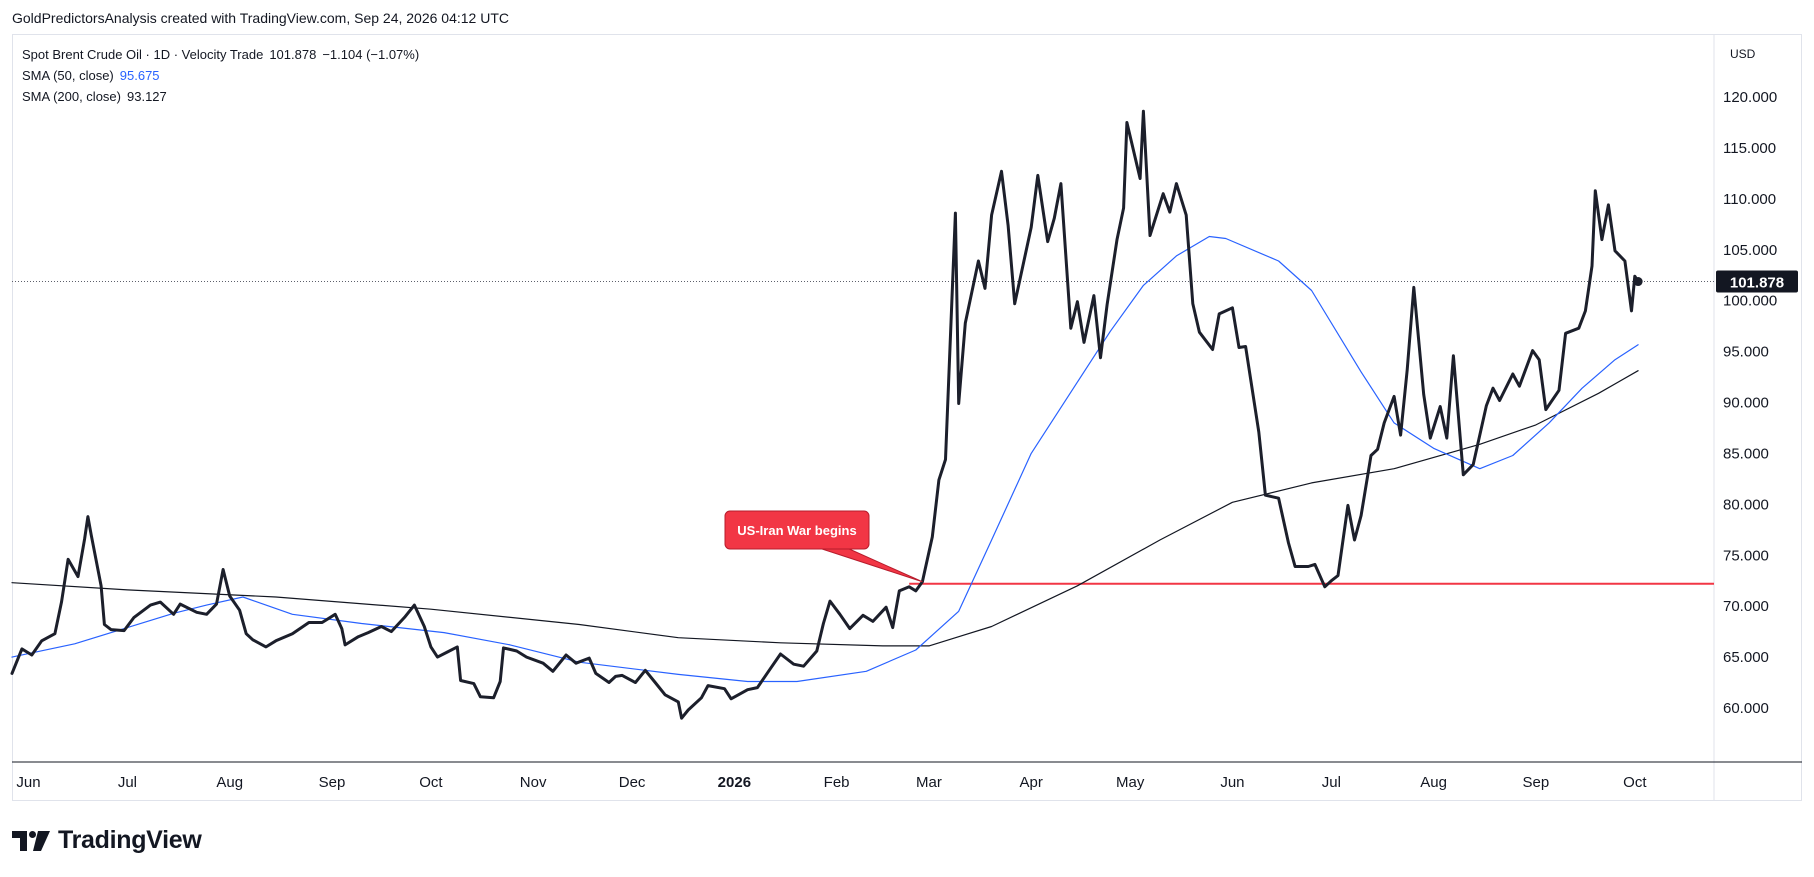 Image resolution: width=1814 pixels, height=877 pixels. Describe the element at coordinates (870, 565) in the screenshot. I see `callout-pointer` at that location.